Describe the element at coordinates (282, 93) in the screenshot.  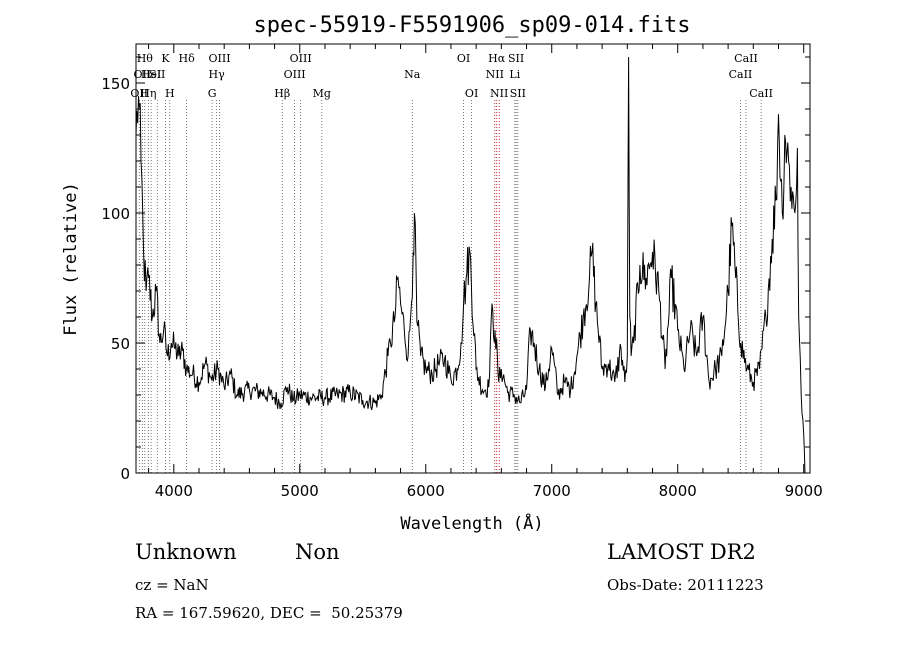
I see `line-label: Hβ` at that location.